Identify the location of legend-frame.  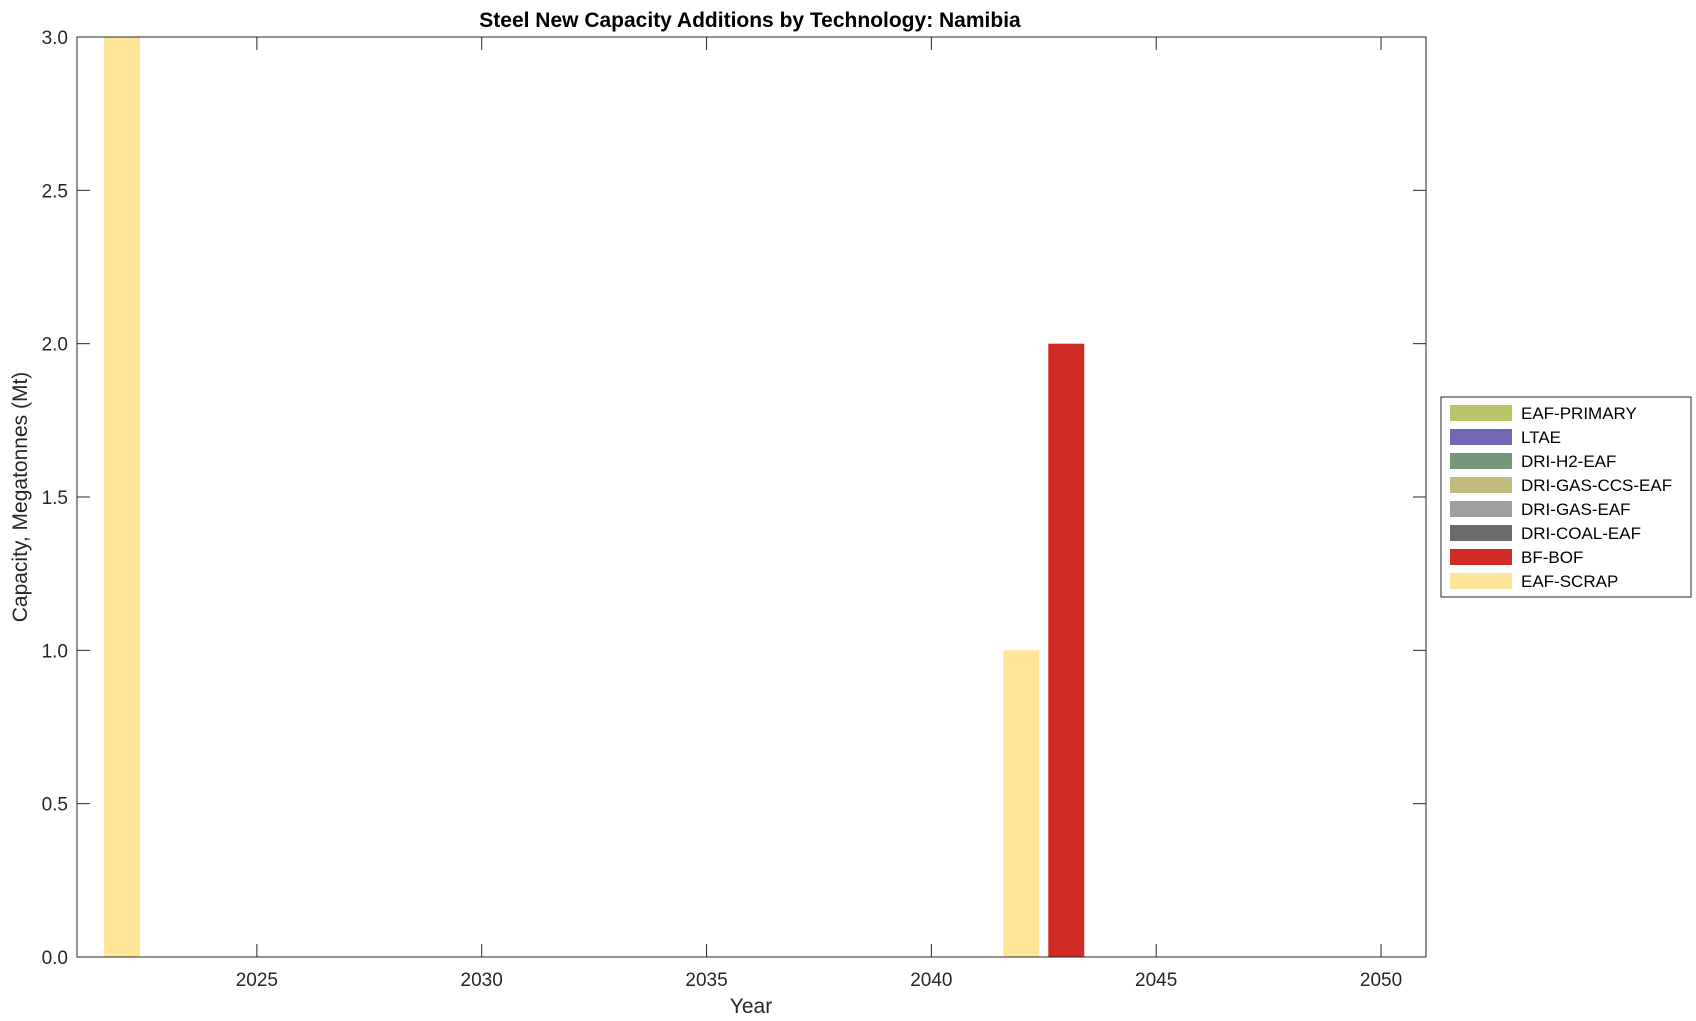
(1566, 497).